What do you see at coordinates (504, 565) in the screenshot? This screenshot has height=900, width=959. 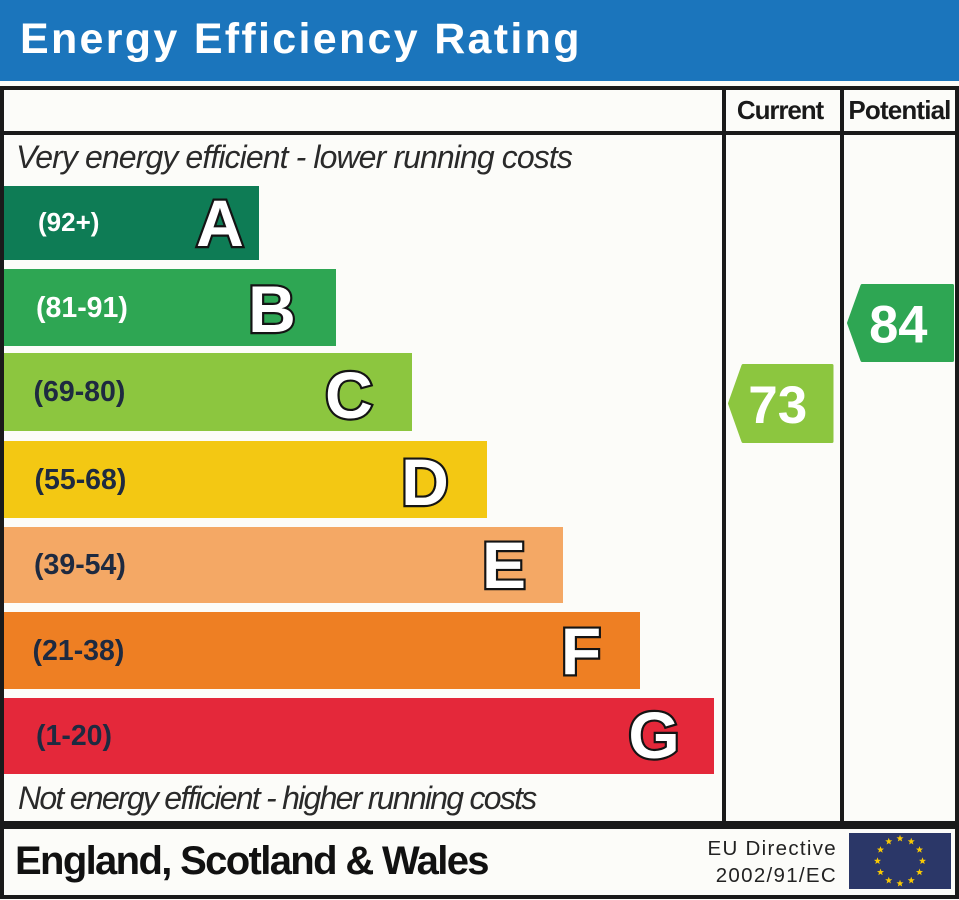 I see `svg-text: E` at bounding box center [504, 565].